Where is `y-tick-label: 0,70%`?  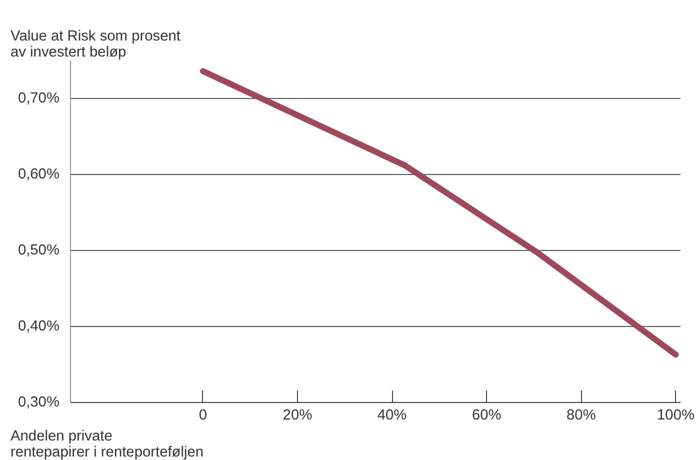
y-tick-label: 0,70% is located at coordinates (39, 98).